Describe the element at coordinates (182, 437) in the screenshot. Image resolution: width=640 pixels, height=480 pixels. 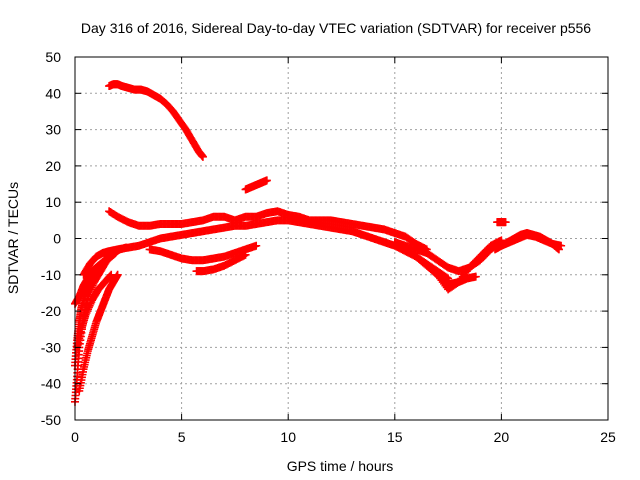
I see `x-tick-label: 5` at that location.